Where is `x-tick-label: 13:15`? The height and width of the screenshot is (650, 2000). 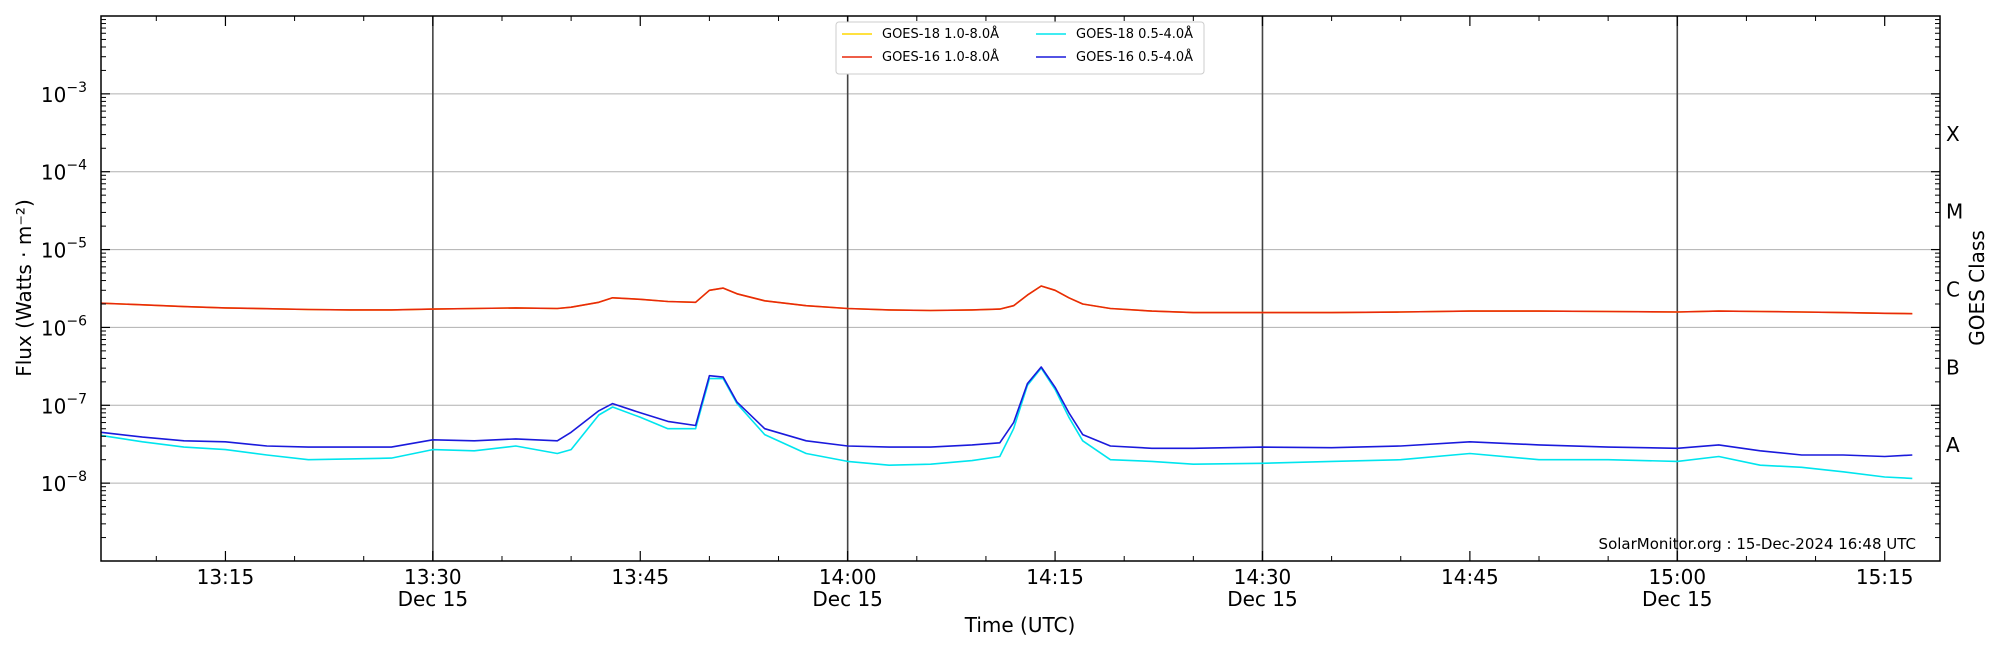
x-tick-label: 13:15 is located at coordinates (226, 577).